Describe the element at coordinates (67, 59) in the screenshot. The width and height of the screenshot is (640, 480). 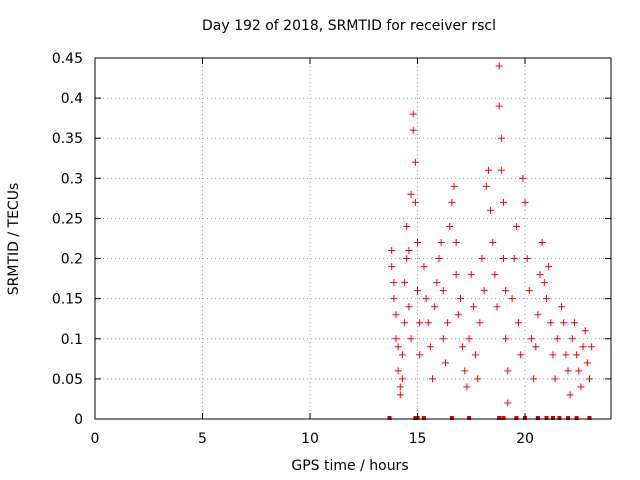
I see `y-tick-label: 0.45` at that location.